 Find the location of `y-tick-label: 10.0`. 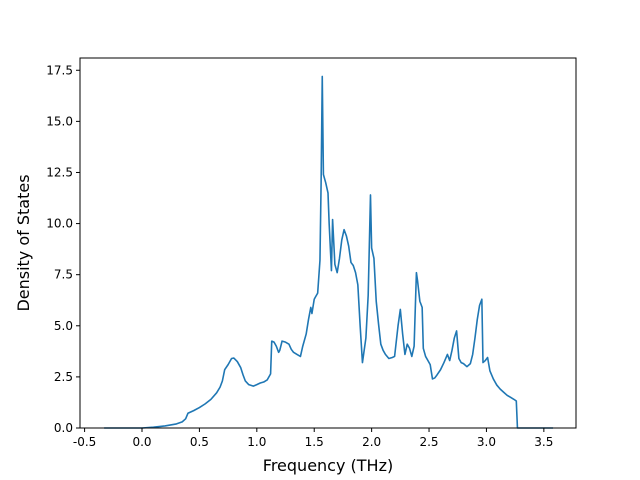

y-tick-label: 10.0 is located at coordinates (59, 224).